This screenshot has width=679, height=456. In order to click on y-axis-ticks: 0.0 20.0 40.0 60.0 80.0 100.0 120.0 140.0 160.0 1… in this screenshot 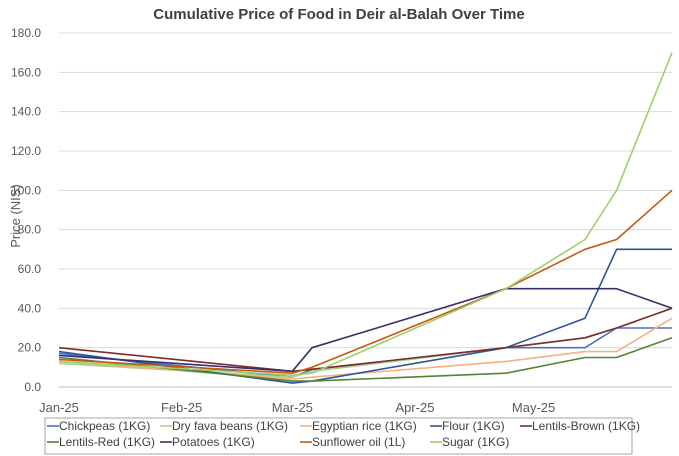, I will do `click(26, 210)`.